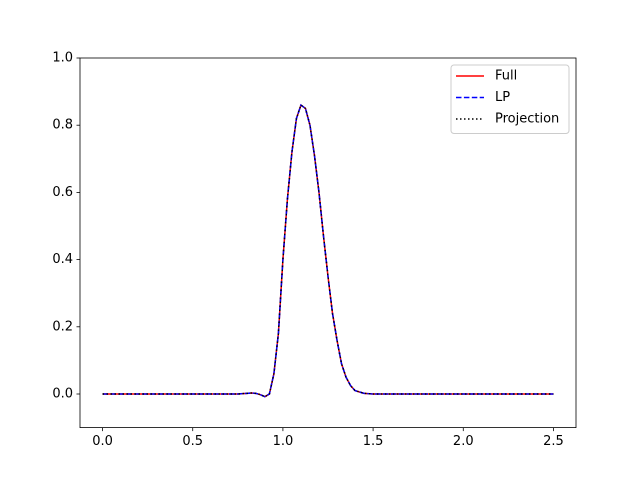 The image size is (640, 480). What do you see at coordinates (192, 441) in the screenshot?
I see `x-tick-label: 0.5` at bounding box center [192, 441].